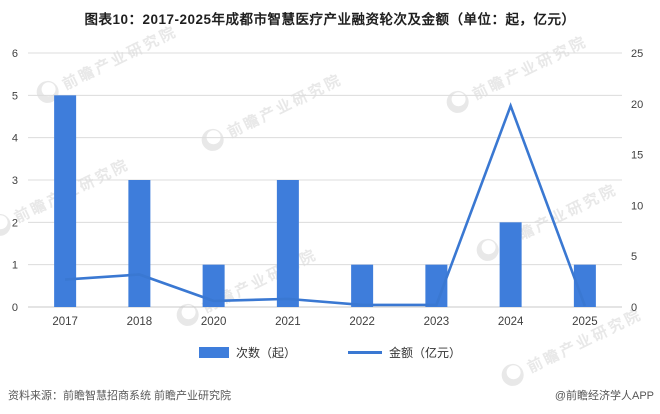 The width and height of the screenshot is (660, 414). I want to click on chart-legend: 次数（起） 金额（亿元）, so click(330, 352).